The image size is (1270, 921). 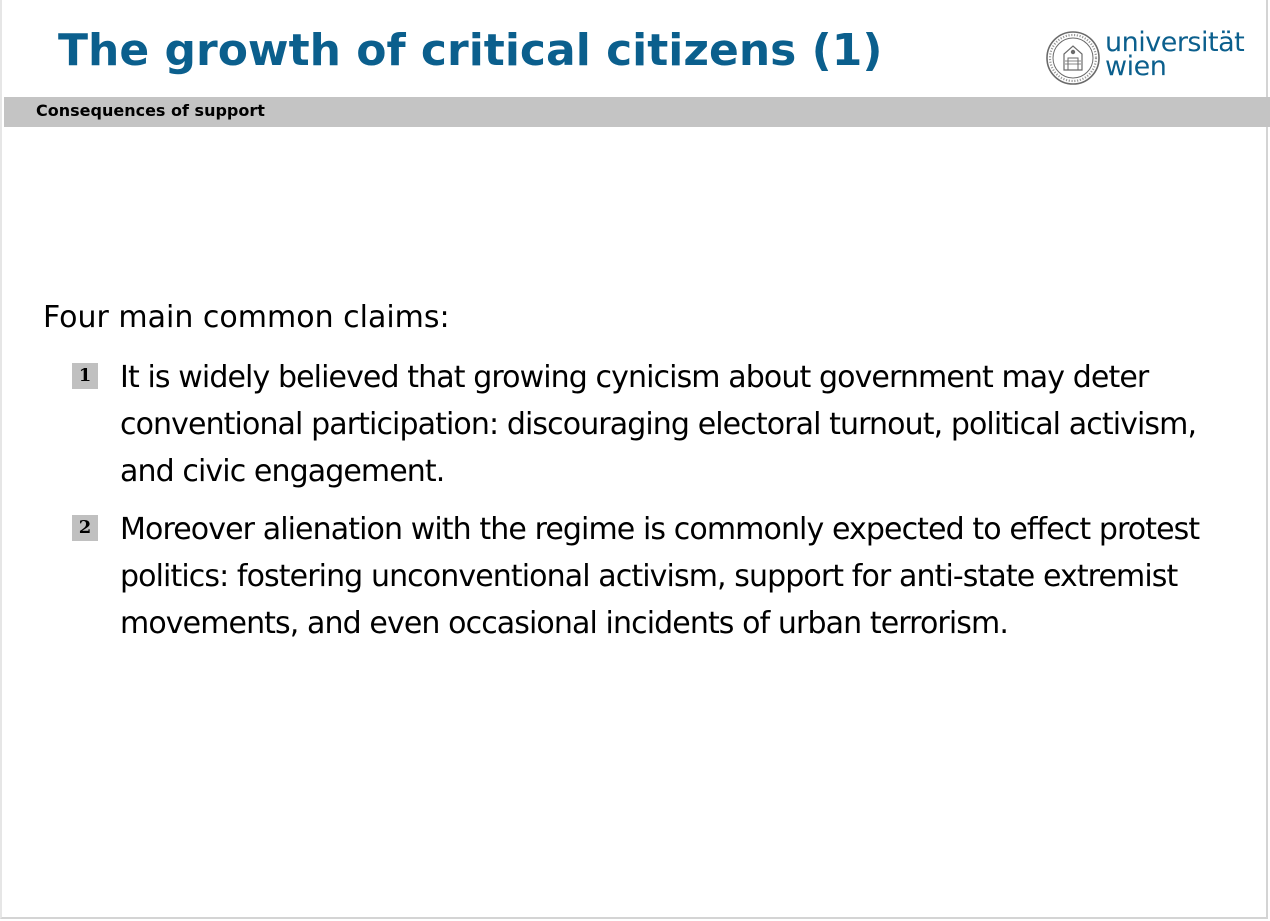 I want to click on section-title: Consequences of support, so click(x=150, y=110).